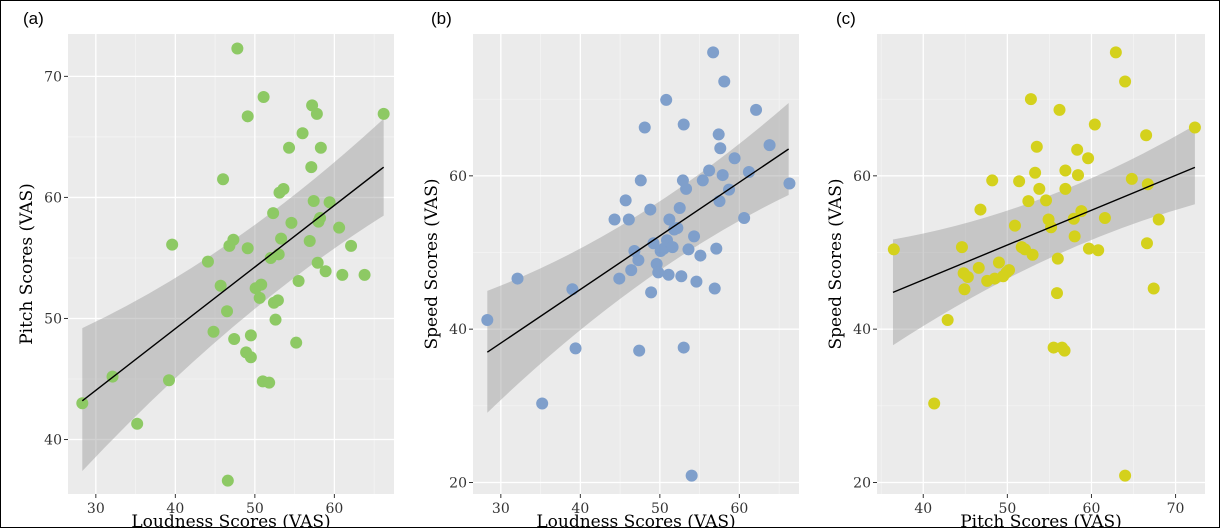  I want to click on y-axis-title: Speed Scores (VAS), so click(432, 264).